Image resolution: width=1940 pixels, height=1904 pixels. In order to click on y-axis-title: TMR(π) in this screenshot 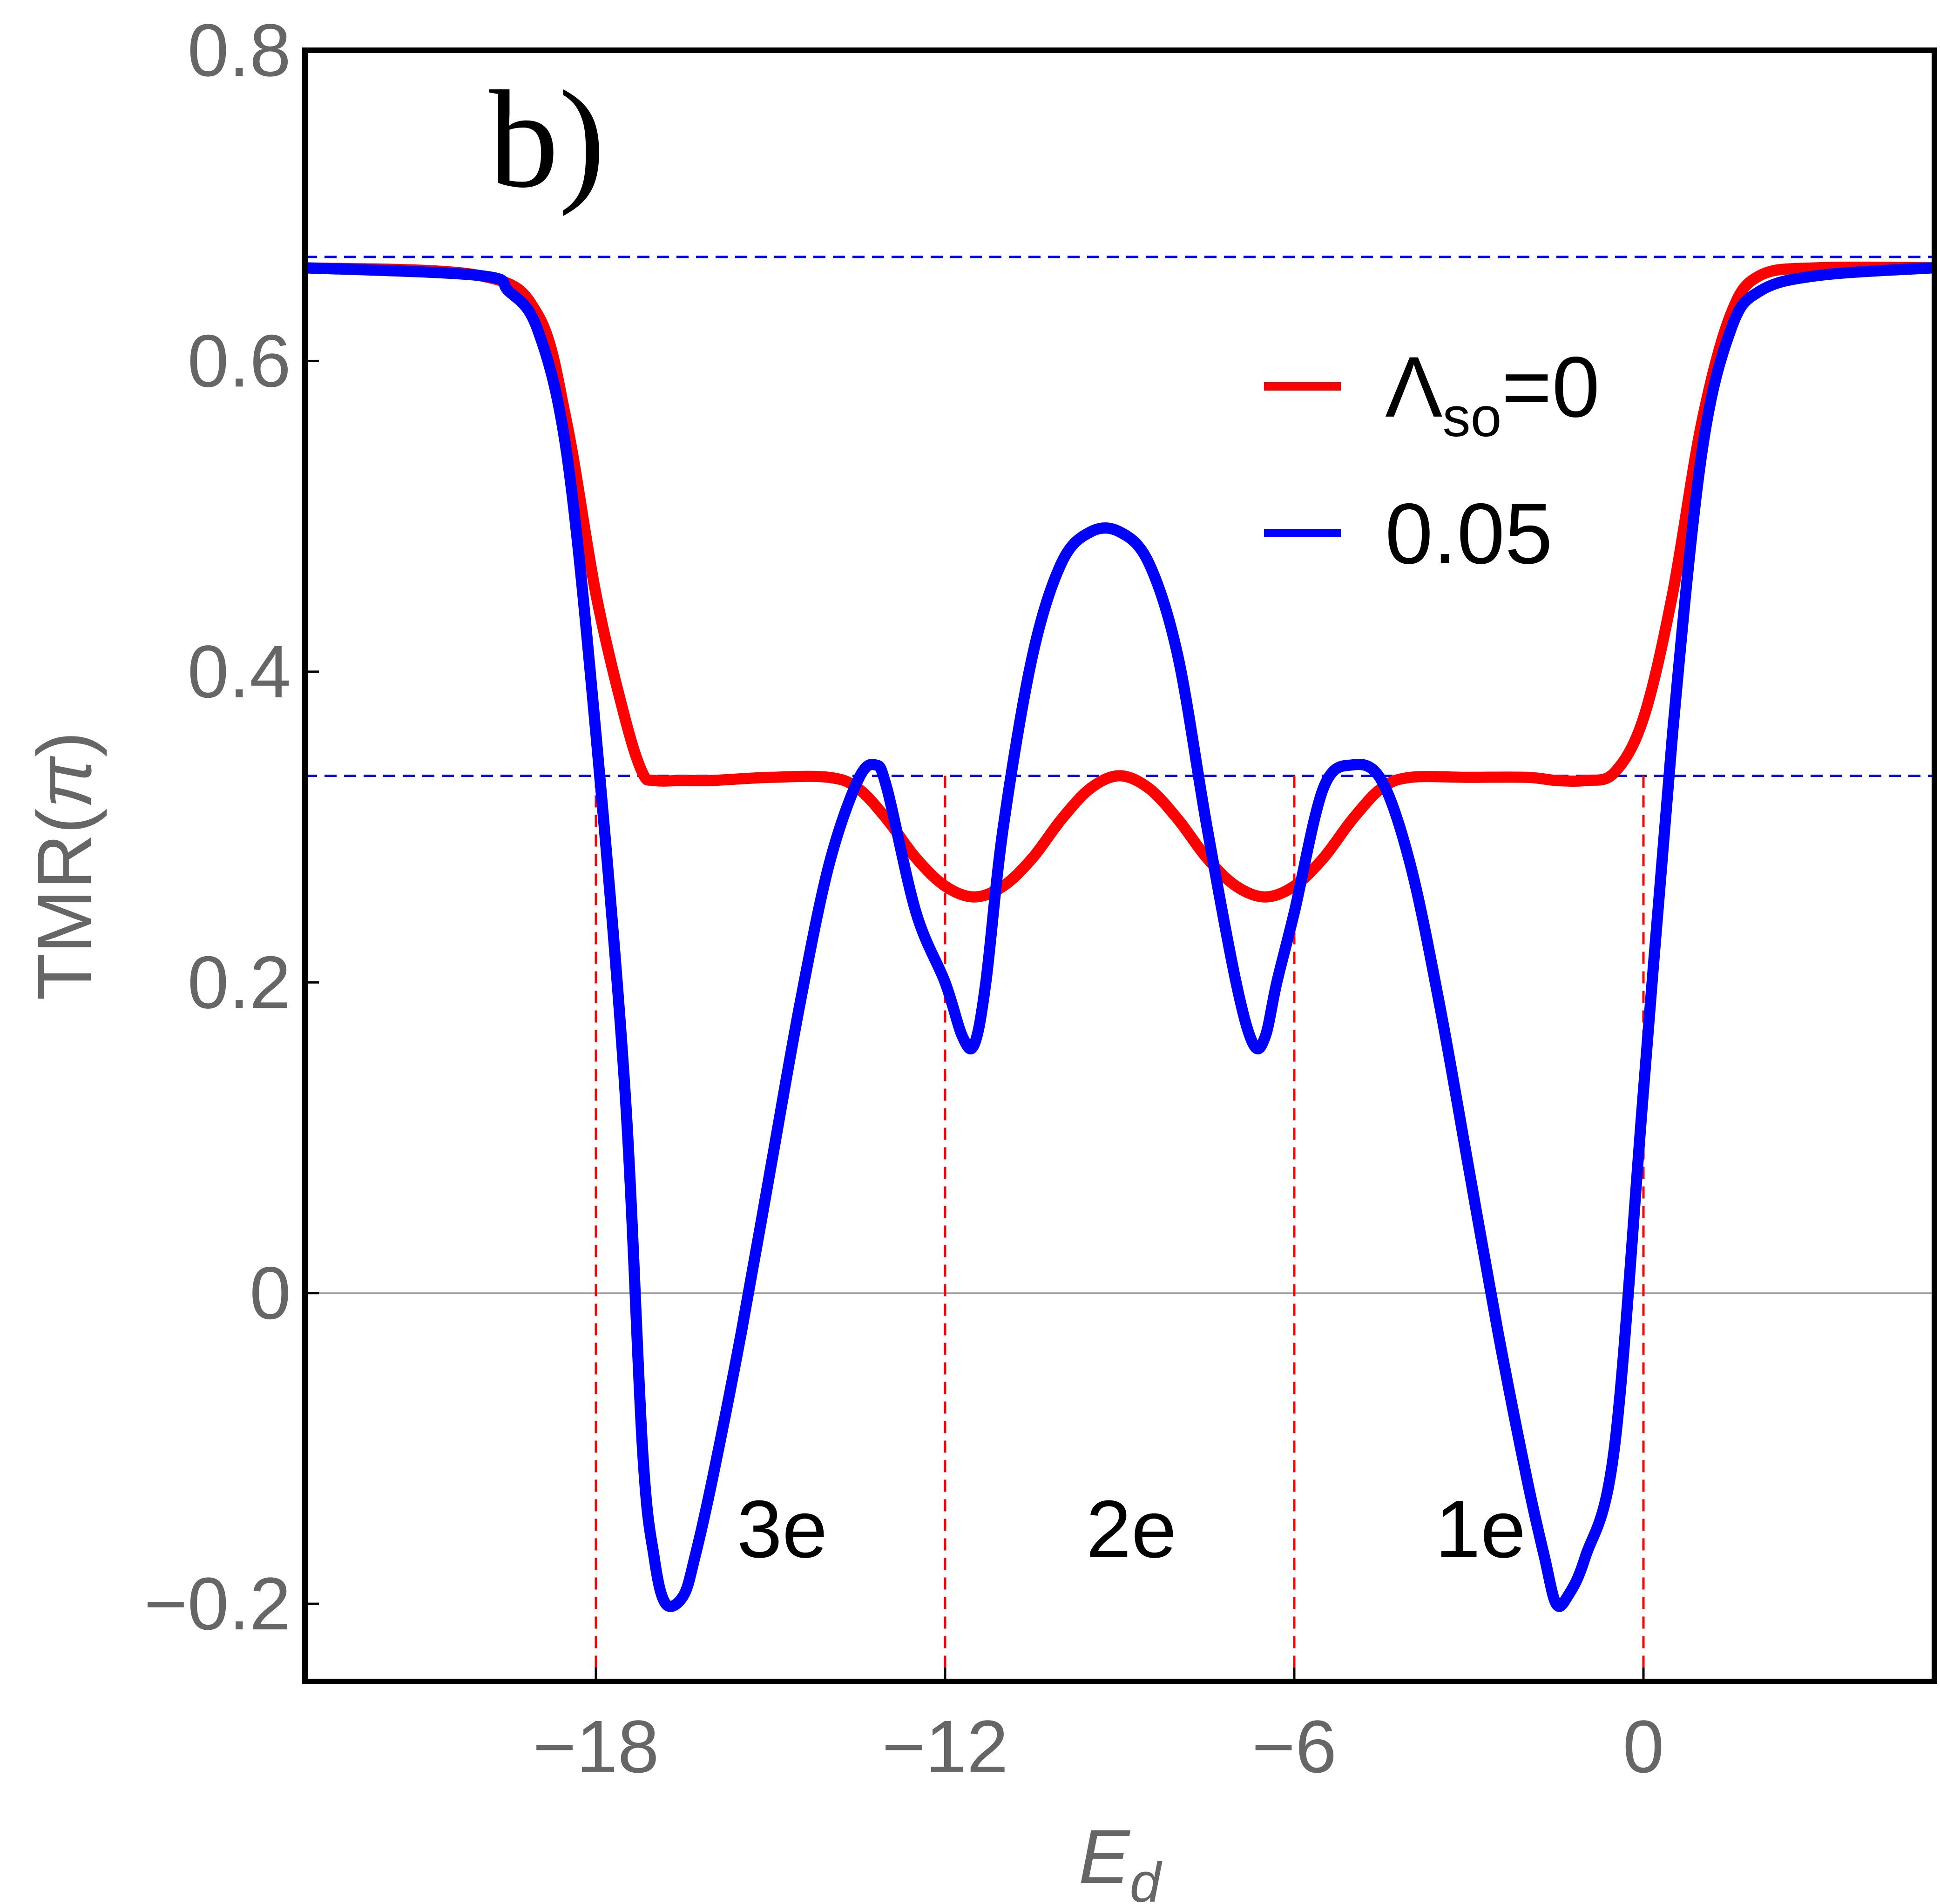, I will do `click(64, 865)`.